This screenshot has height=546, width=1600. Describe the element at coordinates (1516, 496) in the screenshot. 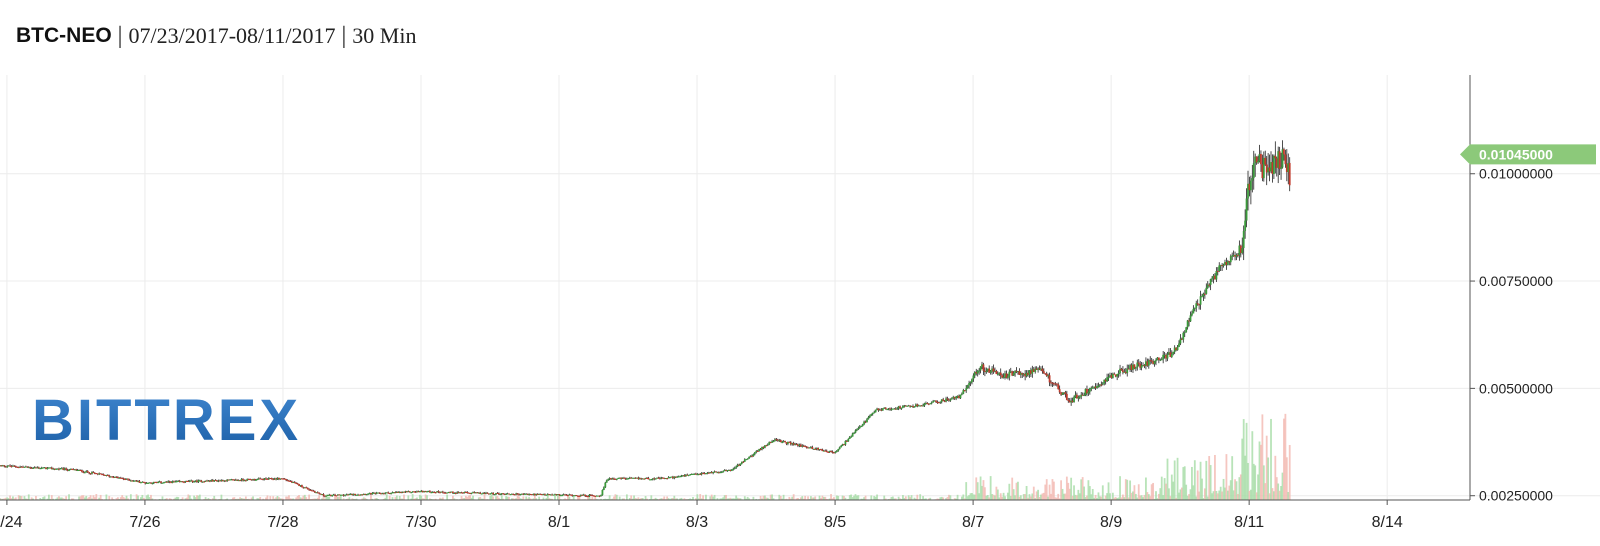

I see `y-tick-label: 0.00250000` at that location.